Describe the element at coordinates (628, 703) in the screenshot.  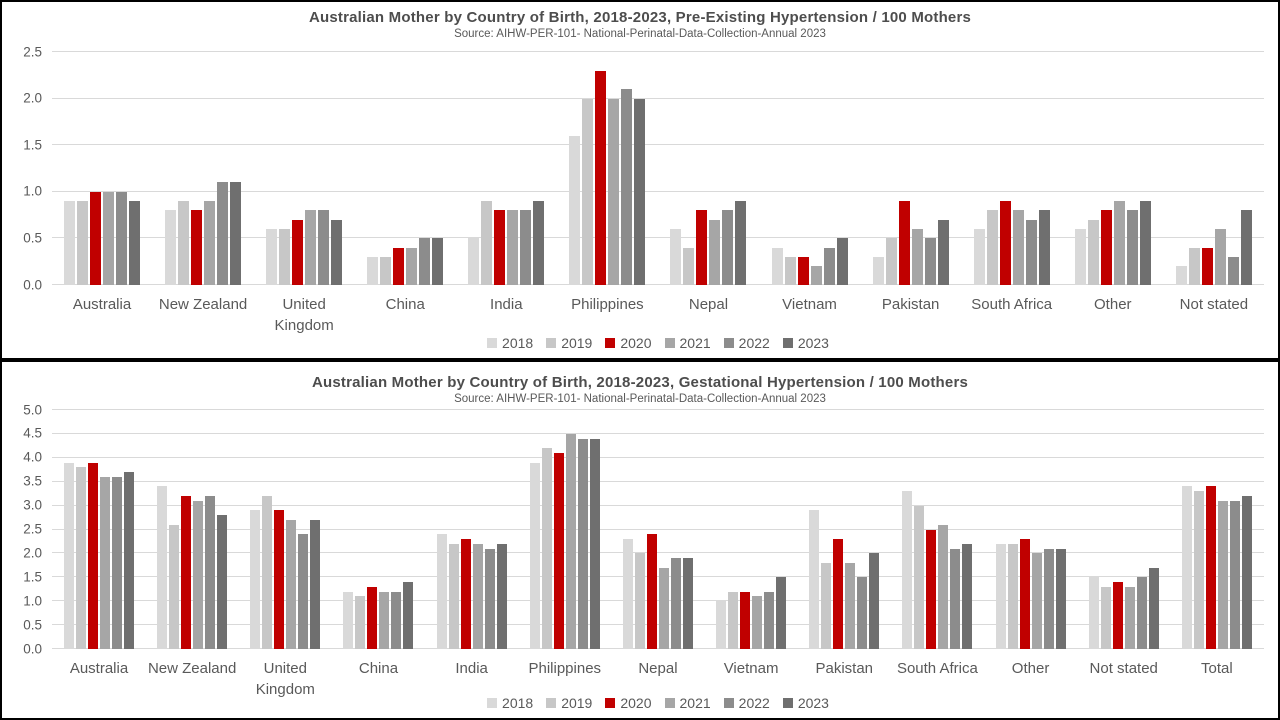
I see `legend-item-2020: 2020` at that location.